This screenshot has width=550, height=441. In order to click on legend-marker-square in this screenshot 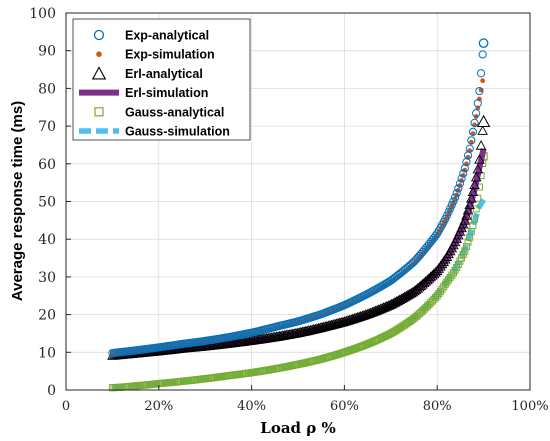, I will do `click(99, 112)`.